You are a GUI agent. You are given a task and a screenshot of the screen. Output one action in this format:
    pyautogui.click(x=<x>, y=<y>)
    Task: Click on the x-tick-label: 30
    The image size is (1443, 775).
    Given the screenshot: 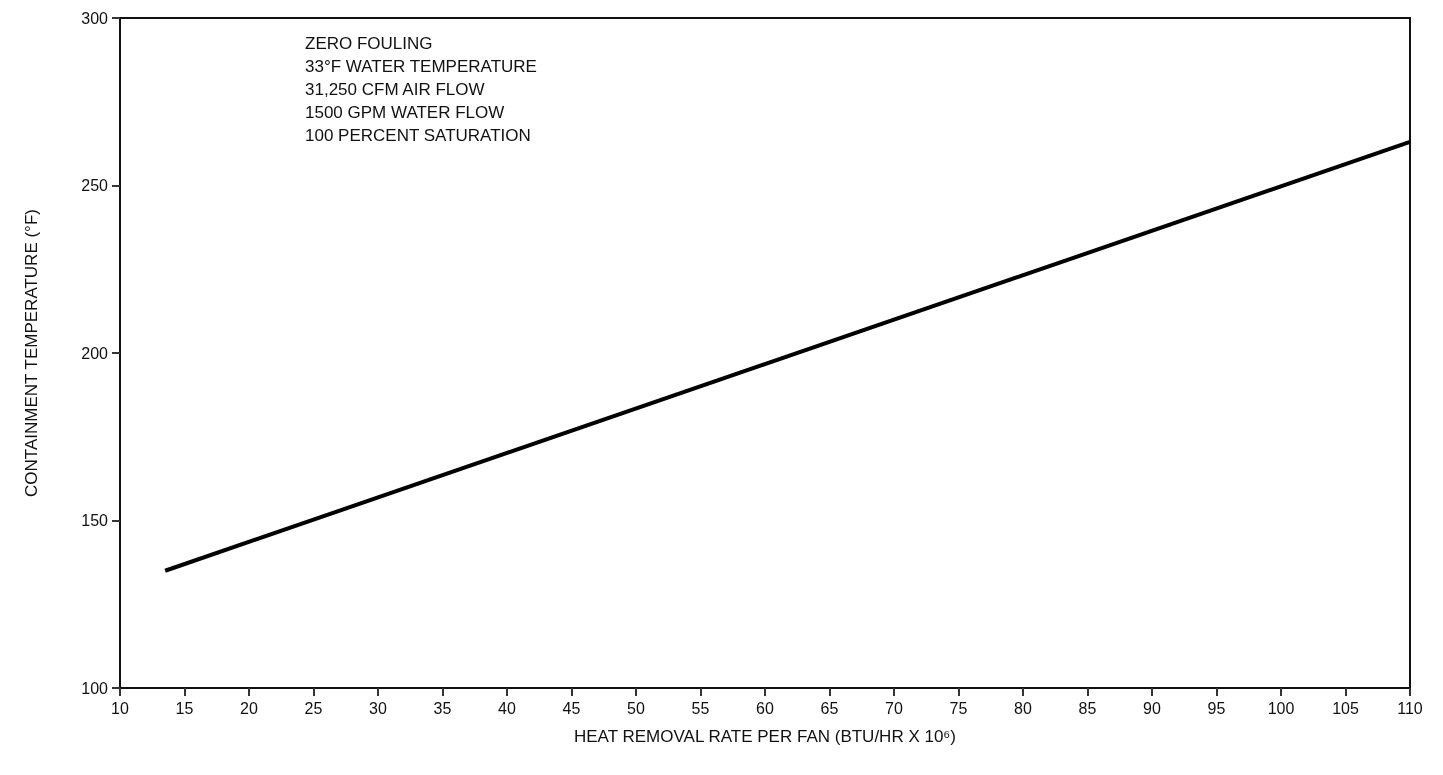 What is the action you would take?
    pyautogui.click(x=378, y=708)
    